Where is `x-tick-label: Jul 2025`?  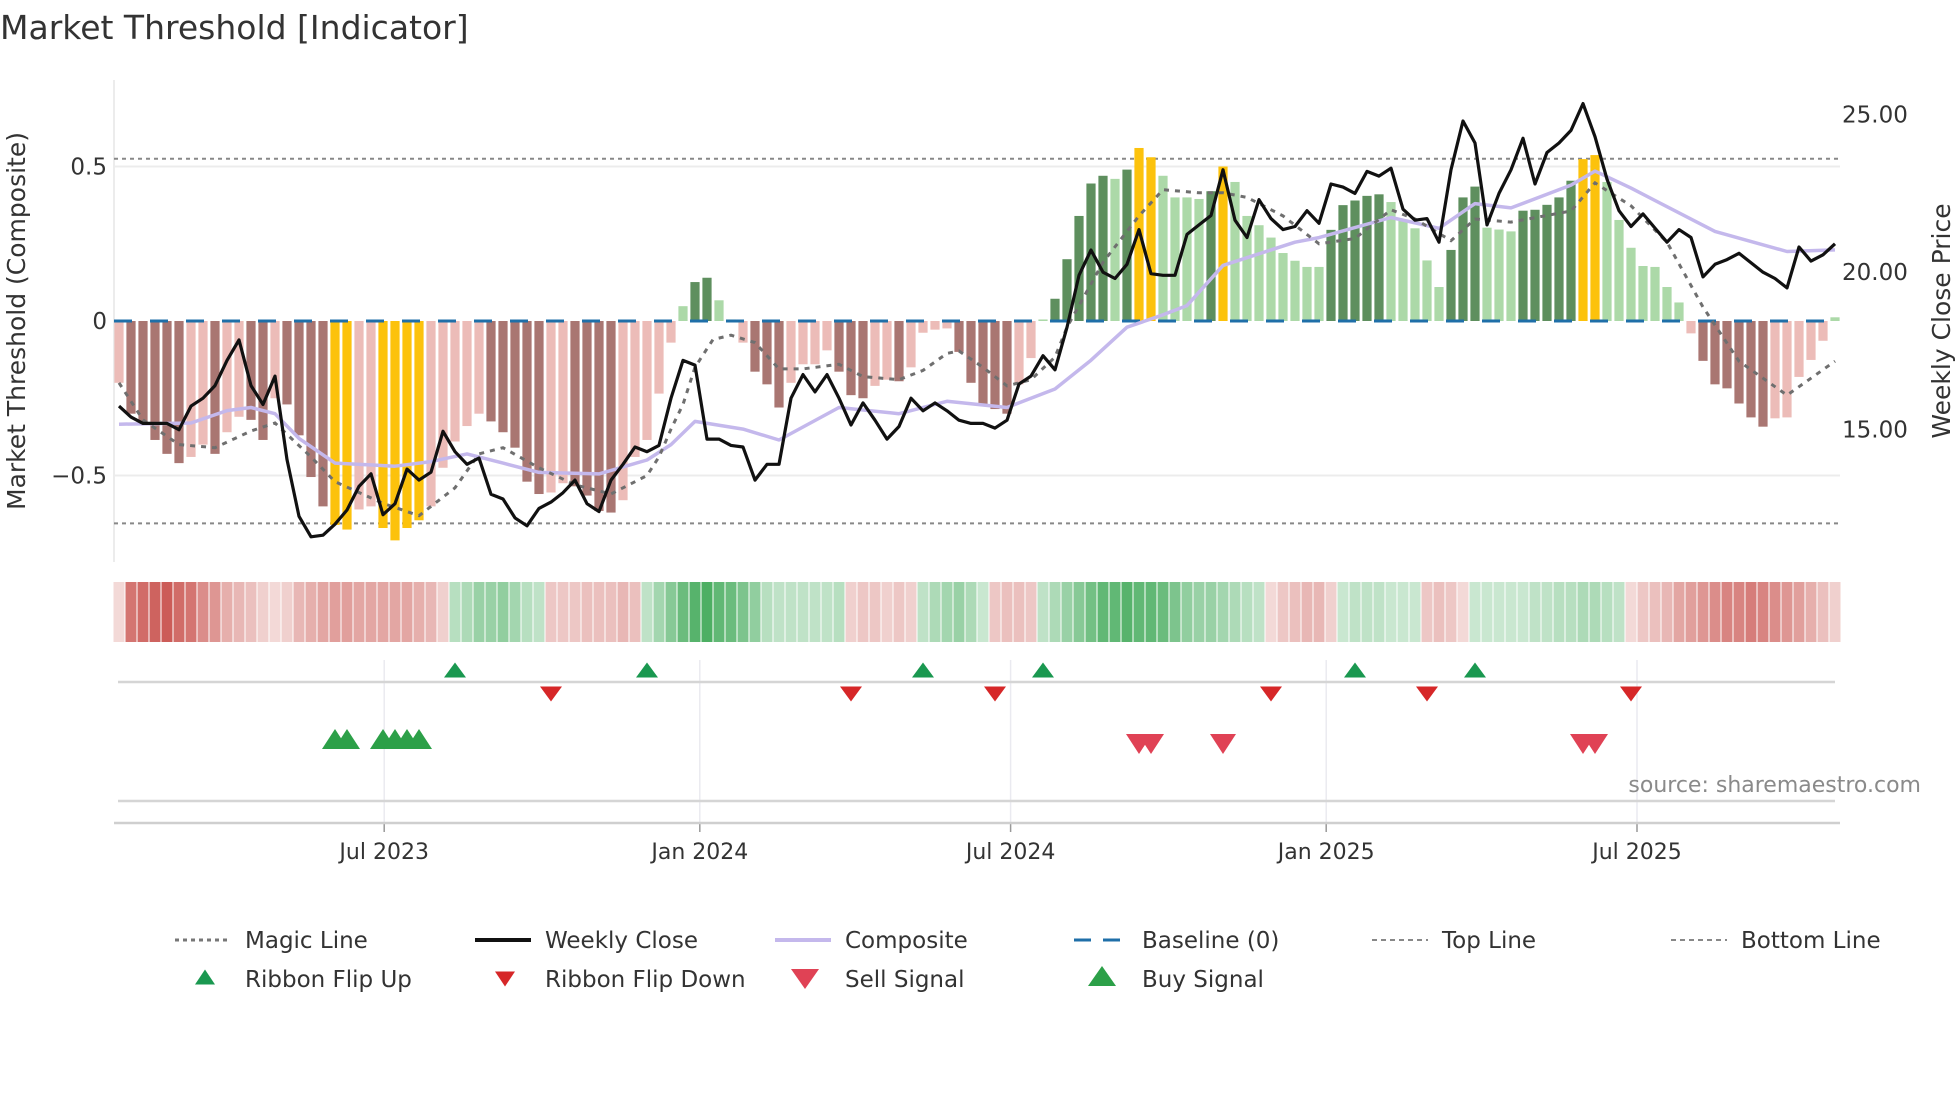
x-tick-label: Jul 2025 is located at coordinates (1636, 852).